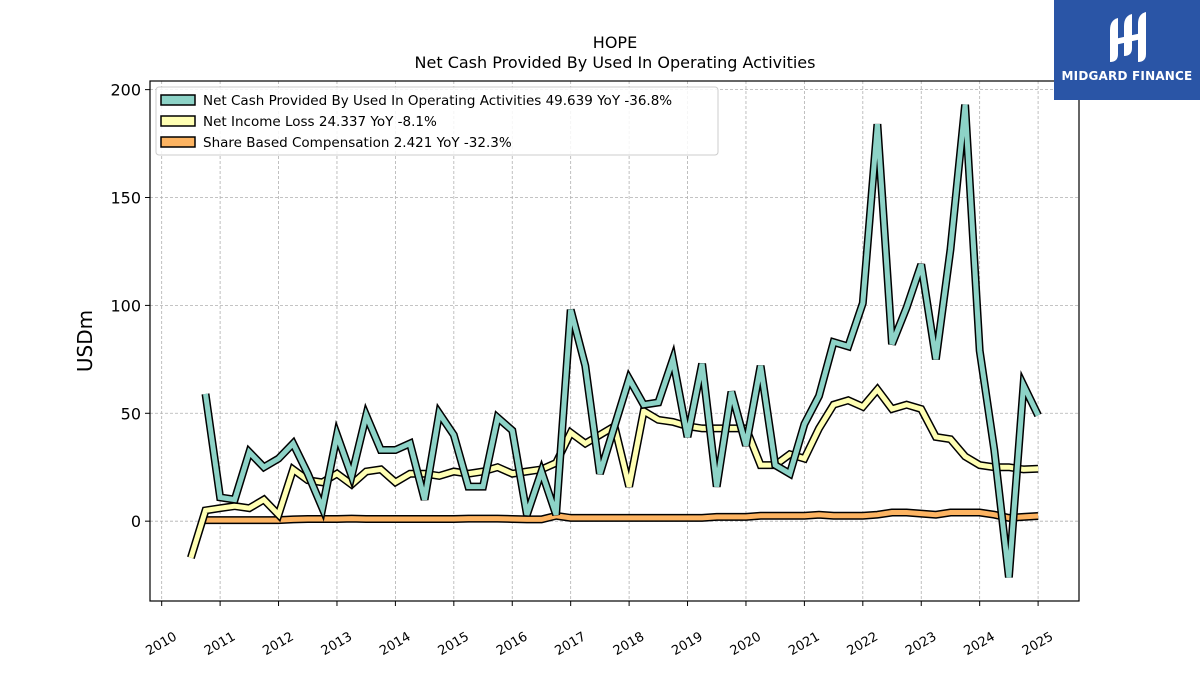  I want to click on x-tick-label: 2013, so click(337, 644).